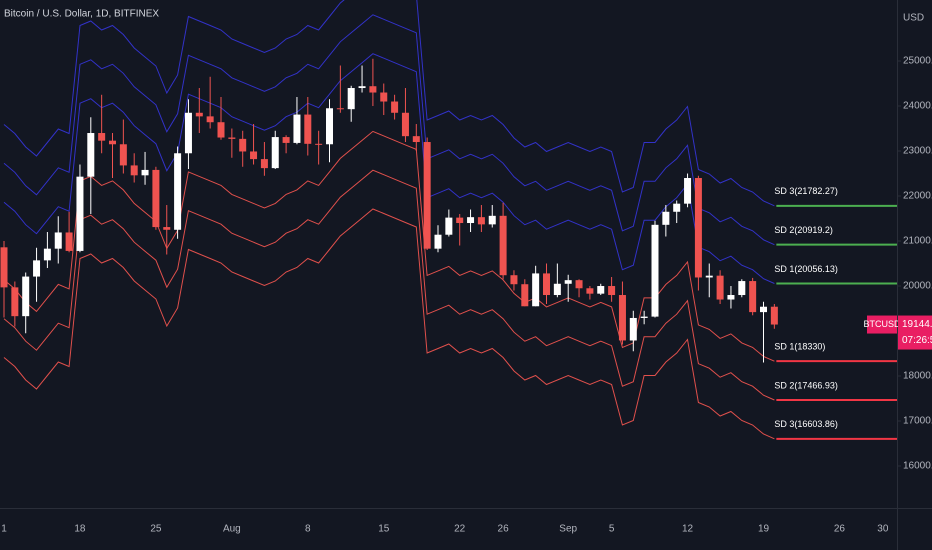 The width and height of the screenshot is (932, 550). Describe the element at coordinates (612, 529) in the screenshot. I see `x-tick-label: 5` at that location.